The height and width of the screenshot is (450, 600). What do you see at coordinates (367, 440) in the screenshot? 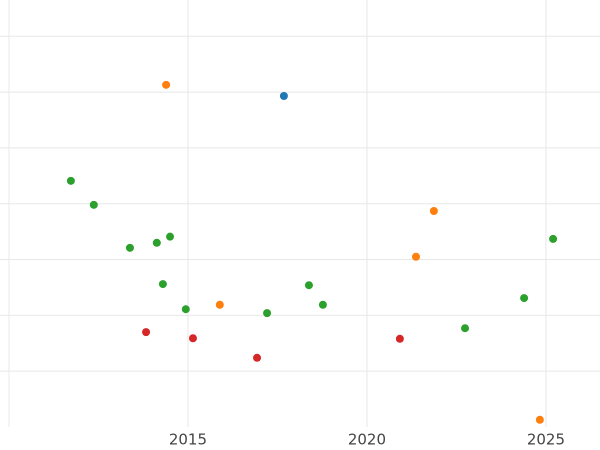
I see `x-tick-label: 2020` at bounding box center [367, 440].